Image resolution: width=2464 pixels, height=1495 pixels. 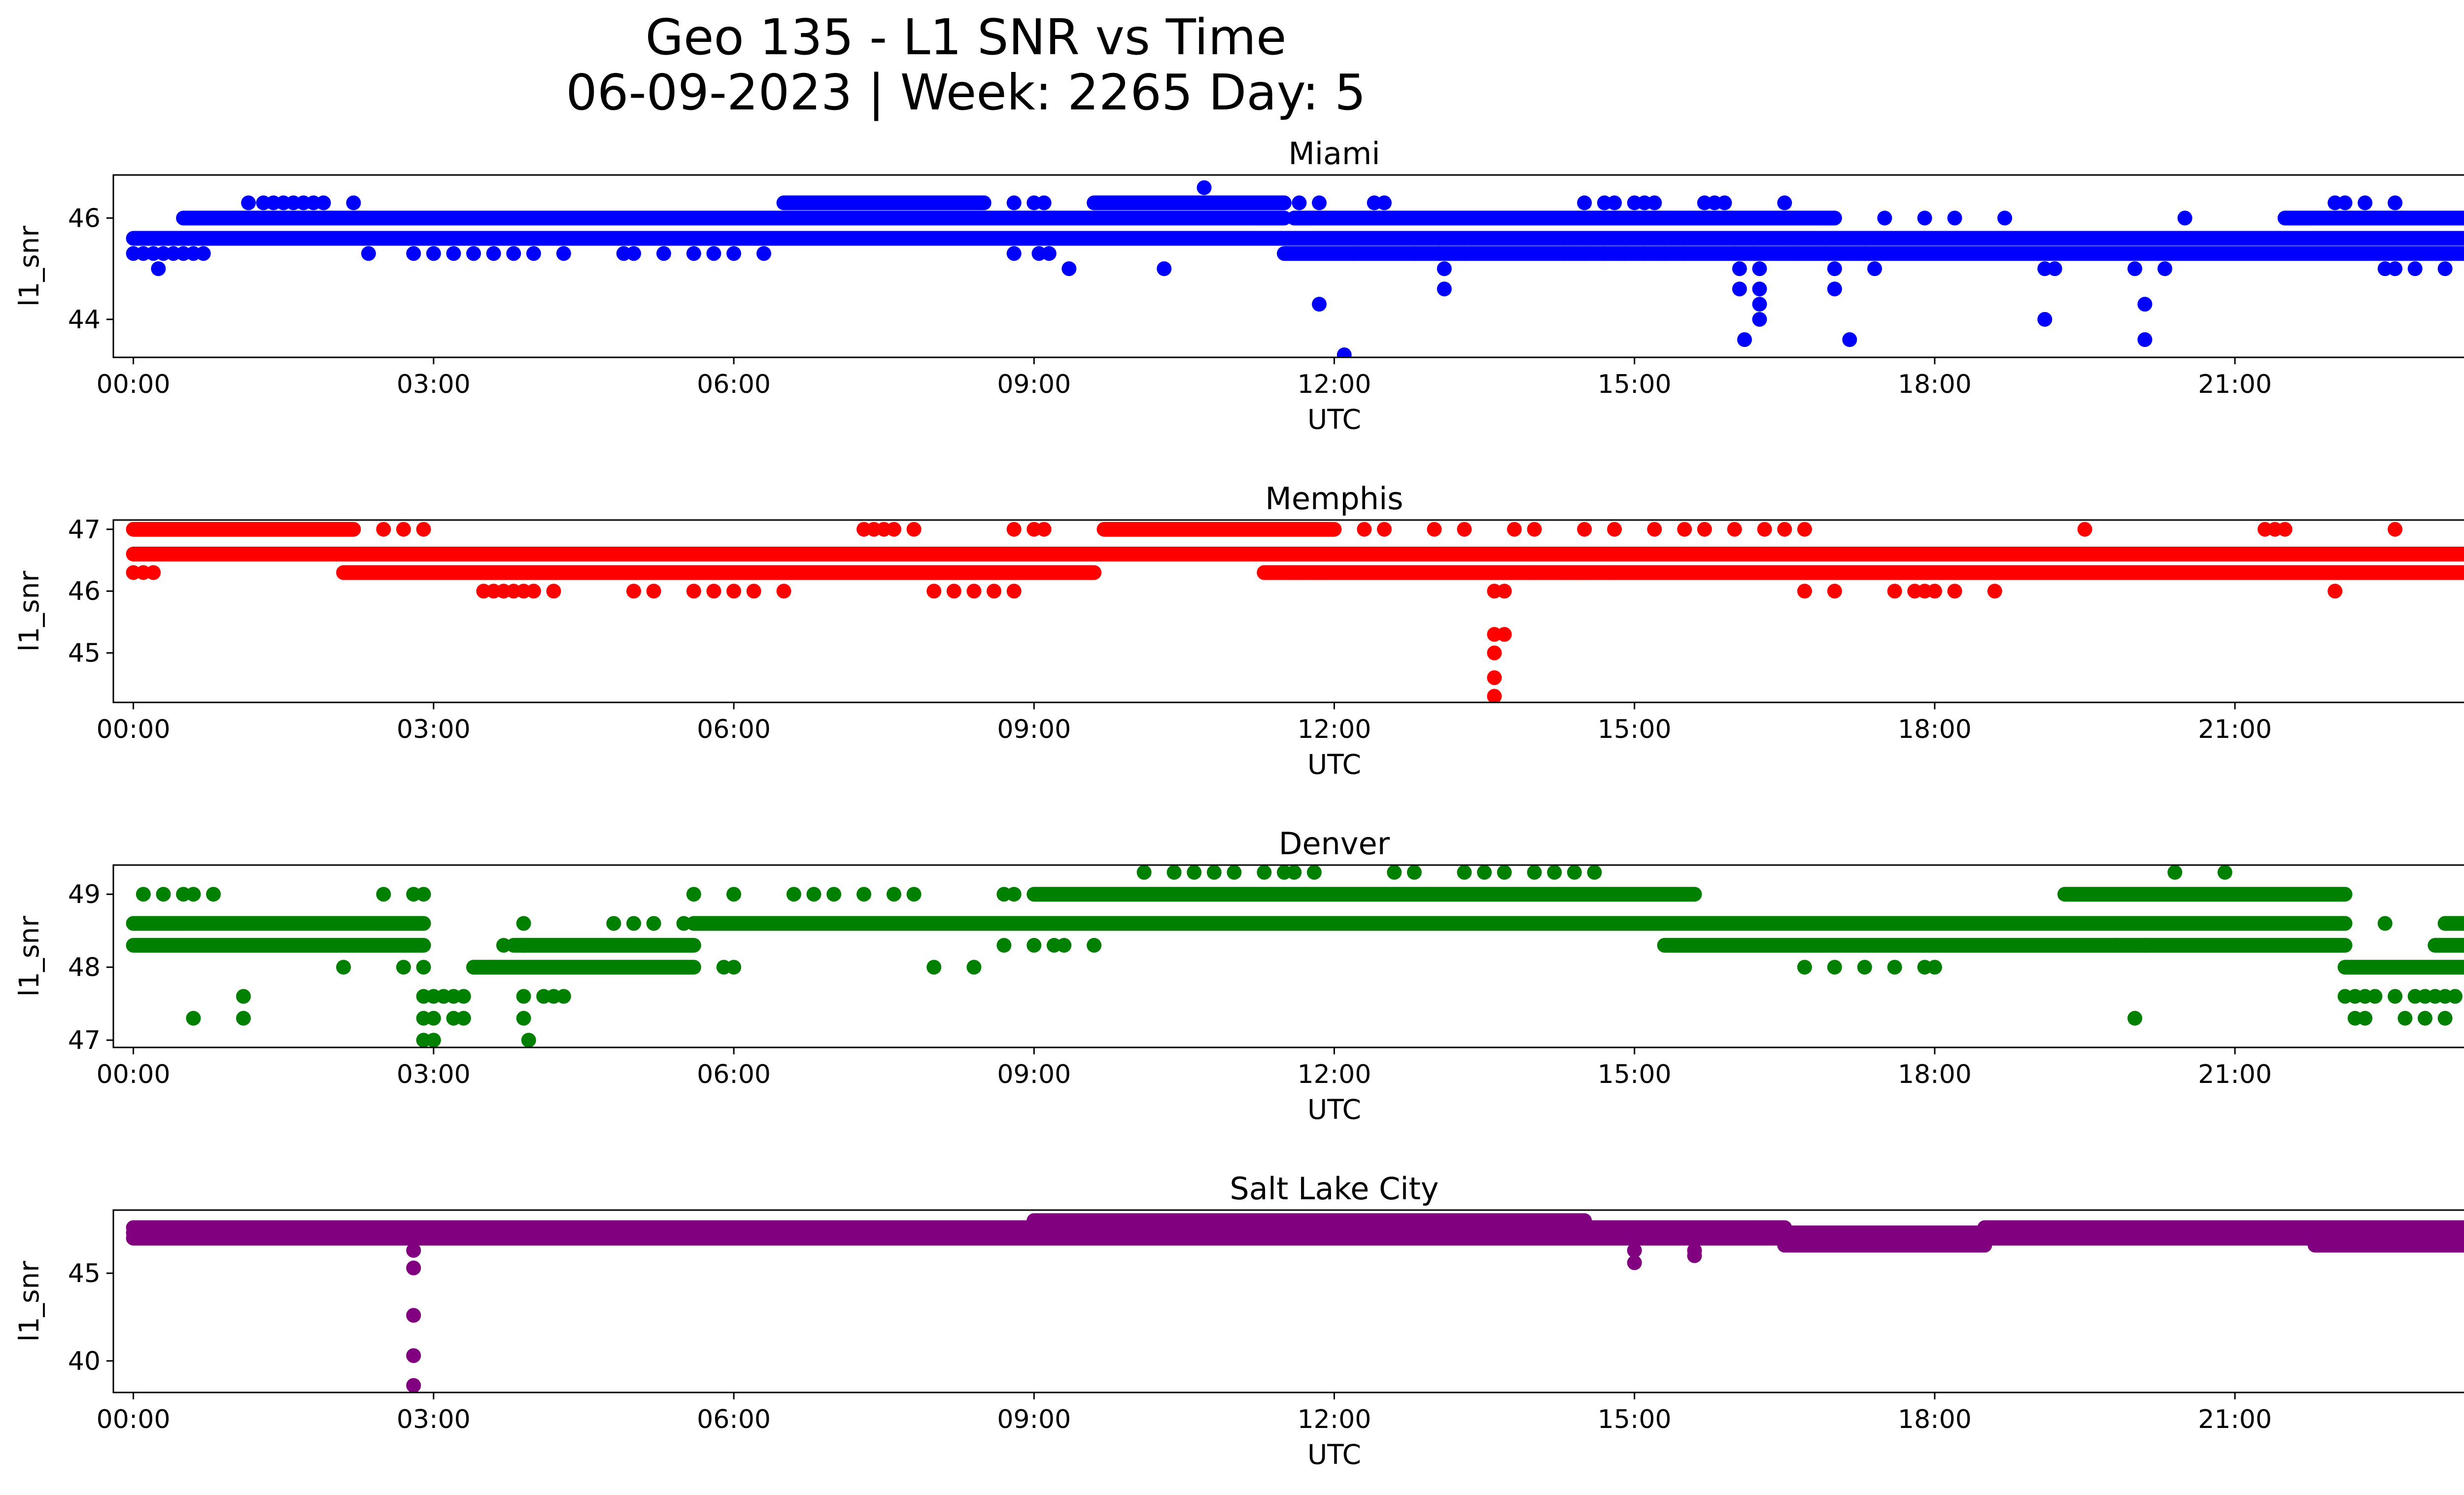 I want to click on x-tick-label: 18:00, so click(x=1935, y=729).